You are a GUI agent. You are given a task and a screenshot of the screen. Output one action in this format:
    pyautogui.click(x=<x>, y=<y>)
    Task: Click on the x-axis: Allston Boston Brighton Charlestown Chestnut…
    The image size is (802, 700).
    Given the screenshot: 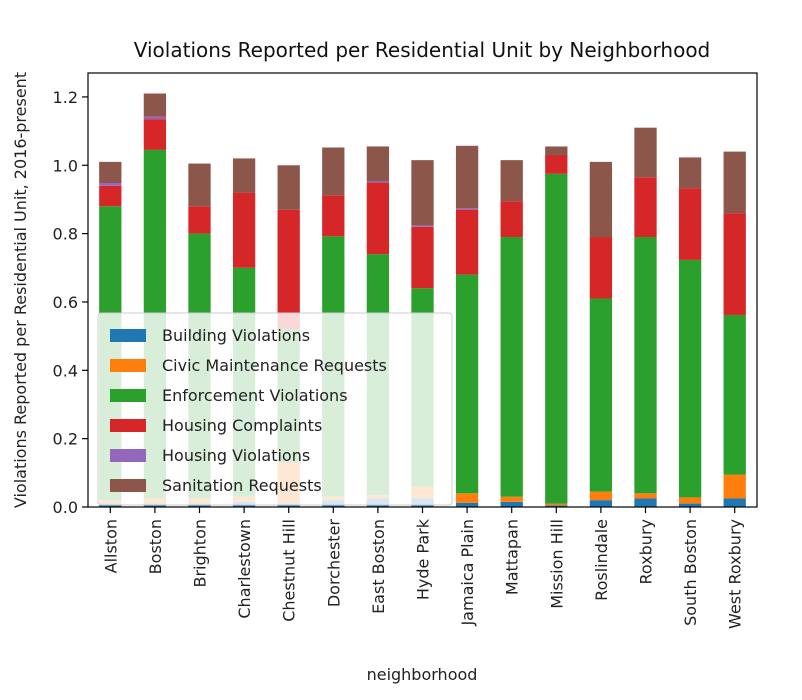 What is the action you would take?
    pyautogui.click(x=423, y=568)
    